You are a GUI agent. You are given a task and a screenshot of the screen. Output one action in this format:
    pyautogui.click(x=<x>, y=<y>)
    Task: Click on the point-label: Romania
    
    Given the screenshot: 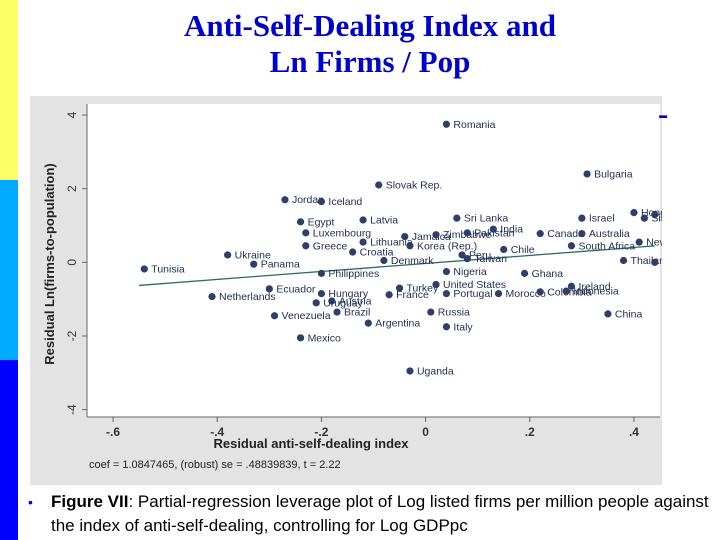 What is the action you would take?
    pyautogui.click(x=474, y=125)
    